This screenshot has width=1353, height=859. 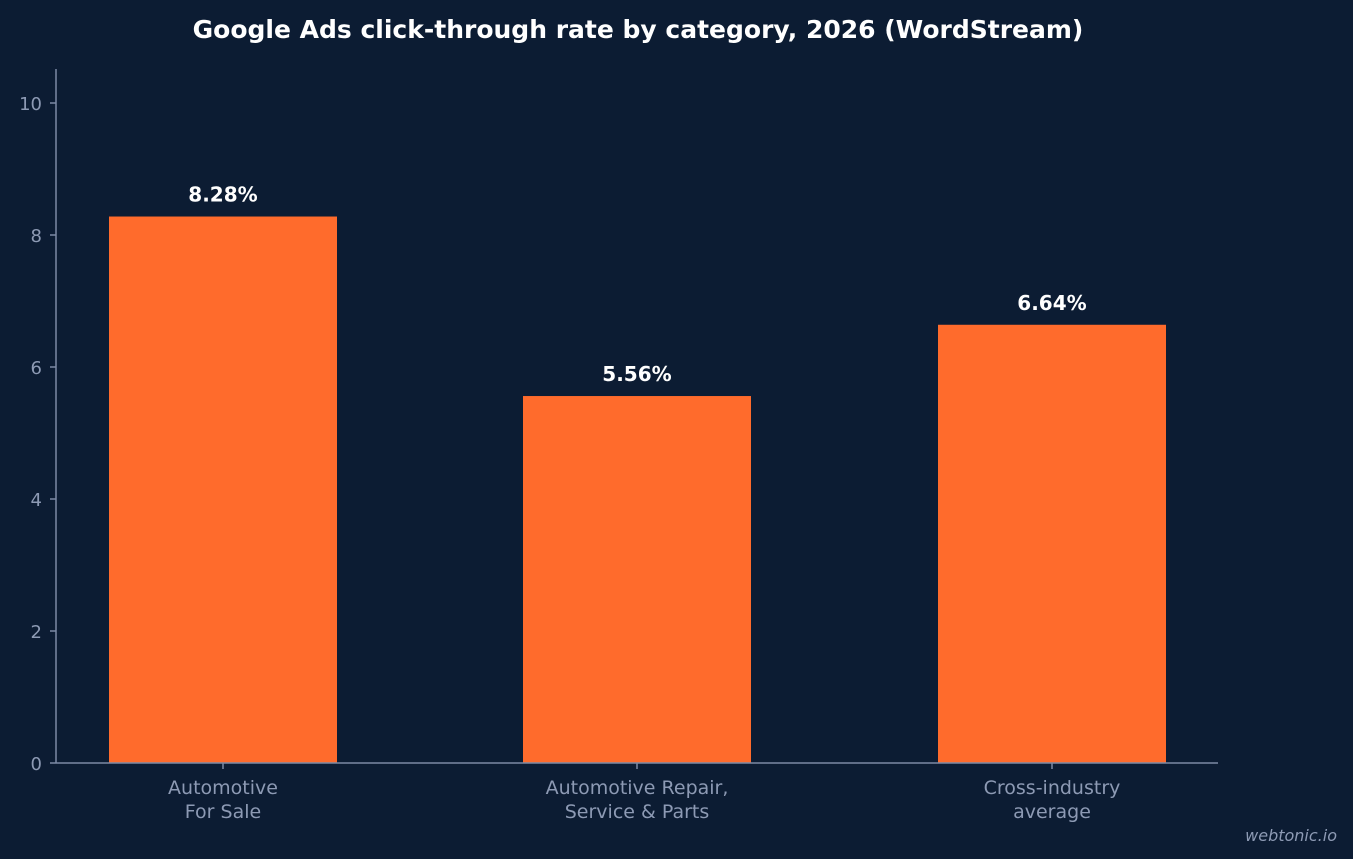 I want to click on y-tick-label: 2, so click(x=36, y=632).